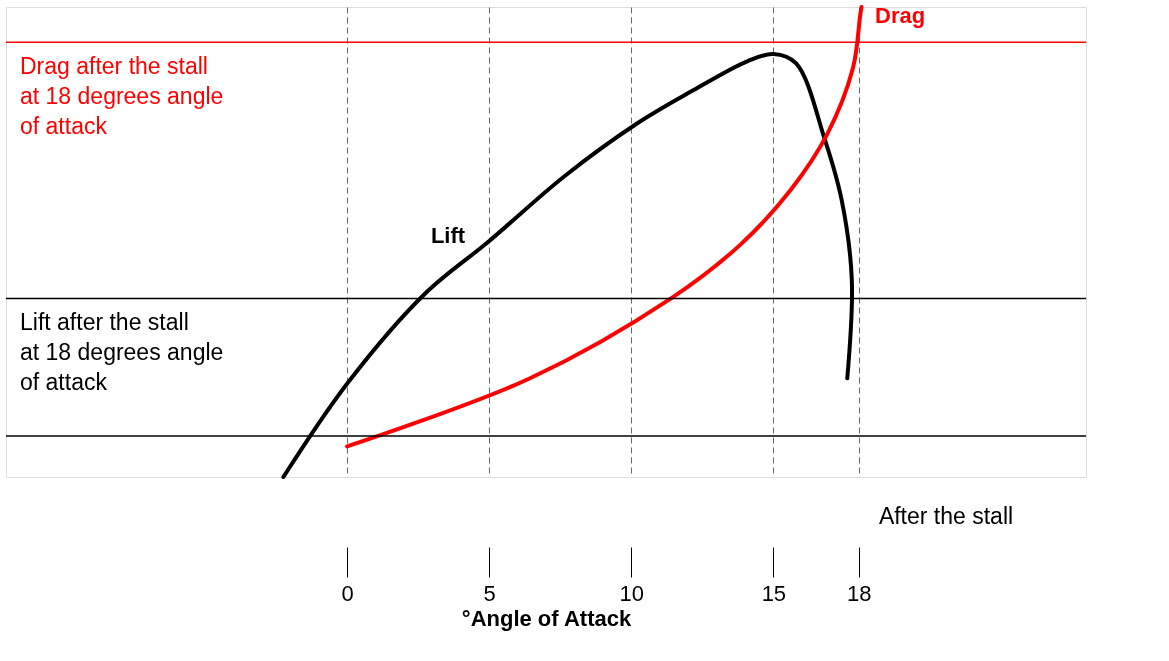  Describe the element at coordinates (347, 593) in the screenshot. I see `x-tick-label: 0` at that location.